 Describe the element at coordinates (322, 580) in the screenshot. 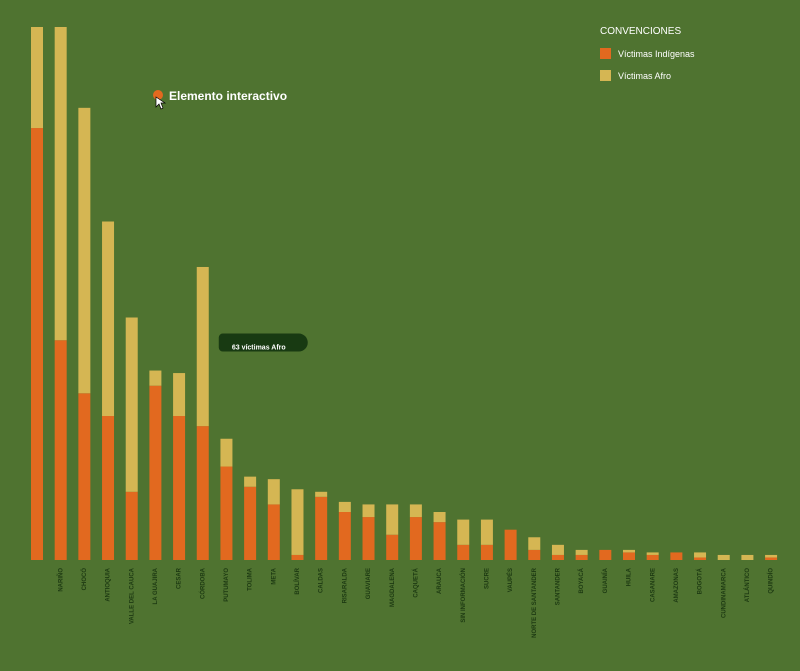

I see `category-label: CALDAS` at that location.